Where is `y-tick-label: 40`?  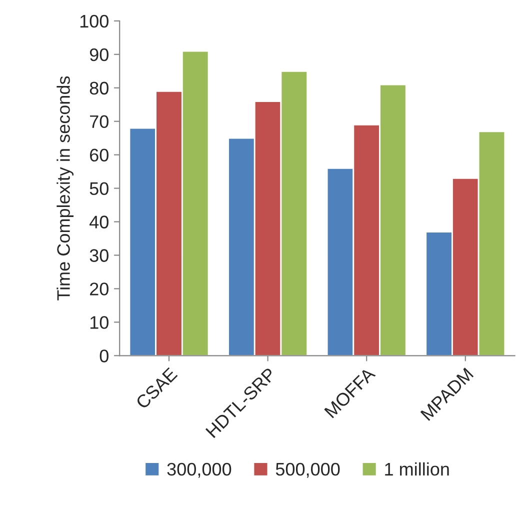 y-tick-label: 40 is located at coordinates (99, 222).